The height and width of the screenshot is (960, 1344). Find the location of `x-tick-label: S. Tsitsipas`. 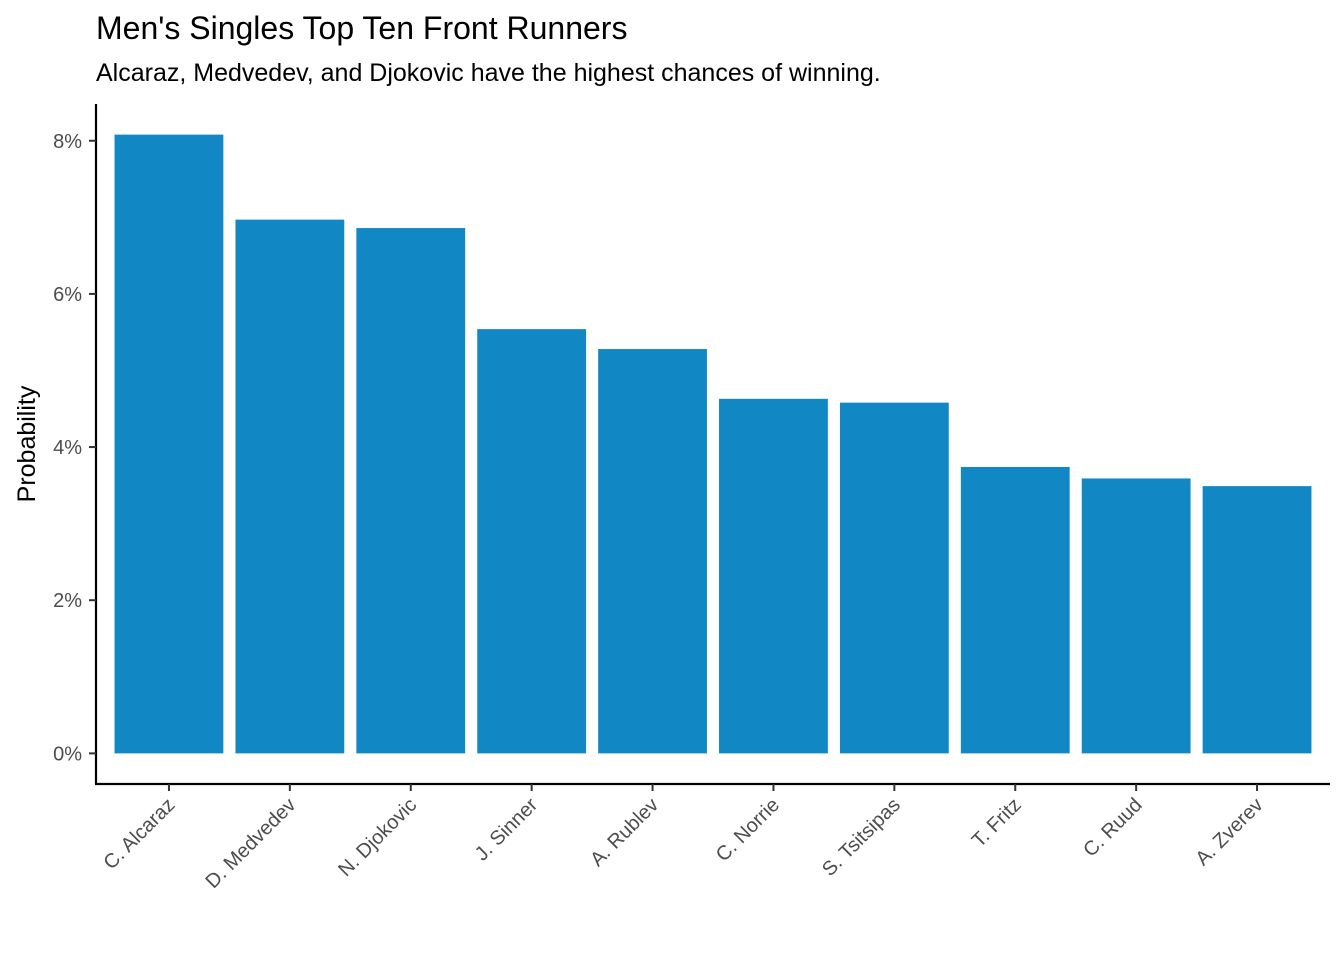

x-tick-label: S. Tsitsipas is located at coordinates (861, 837).